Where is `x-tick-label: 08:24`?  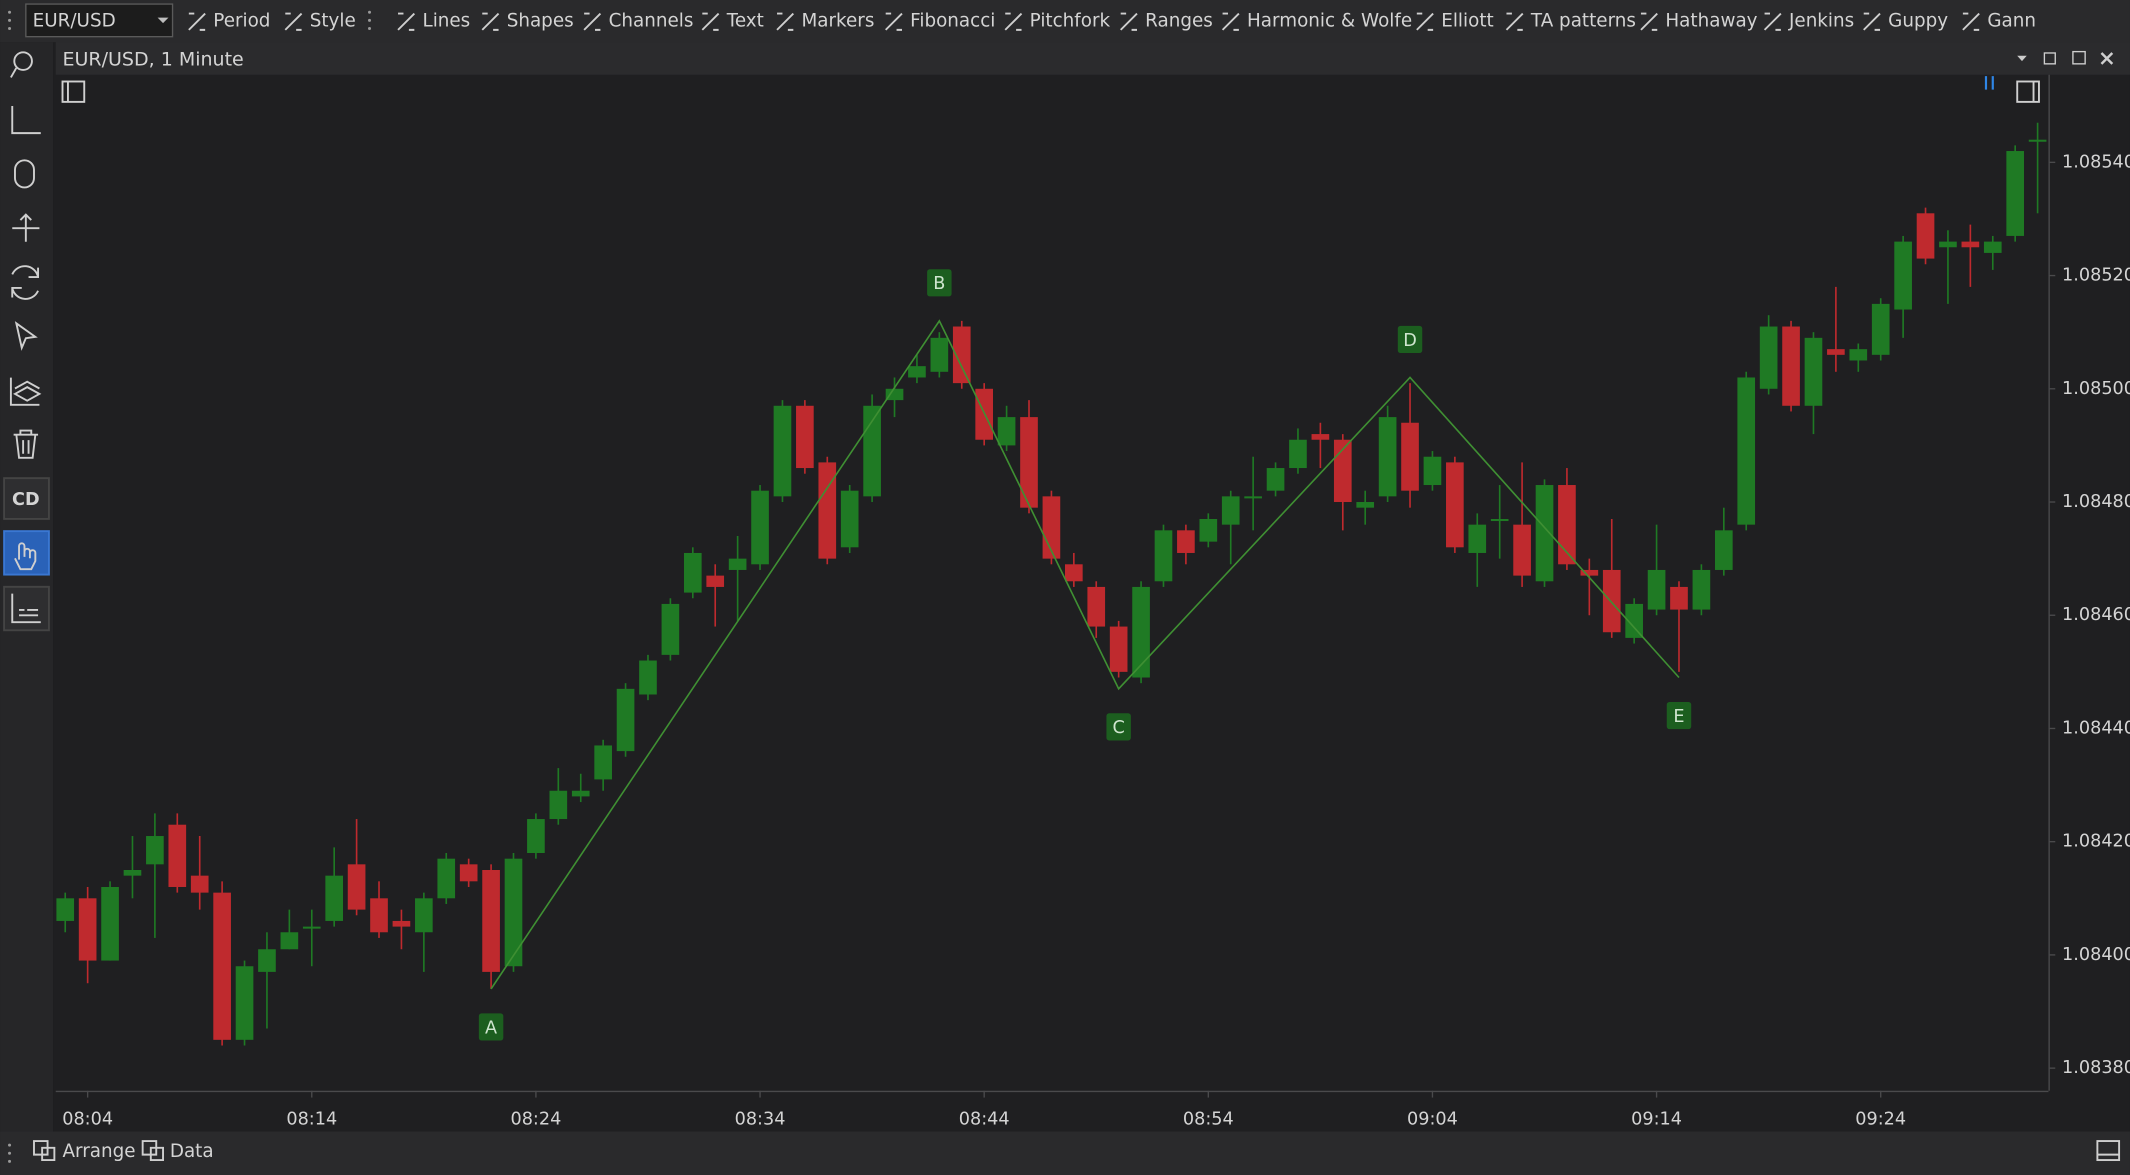 x-tick-label: 08:24 is located at coordinates (535, 1119).